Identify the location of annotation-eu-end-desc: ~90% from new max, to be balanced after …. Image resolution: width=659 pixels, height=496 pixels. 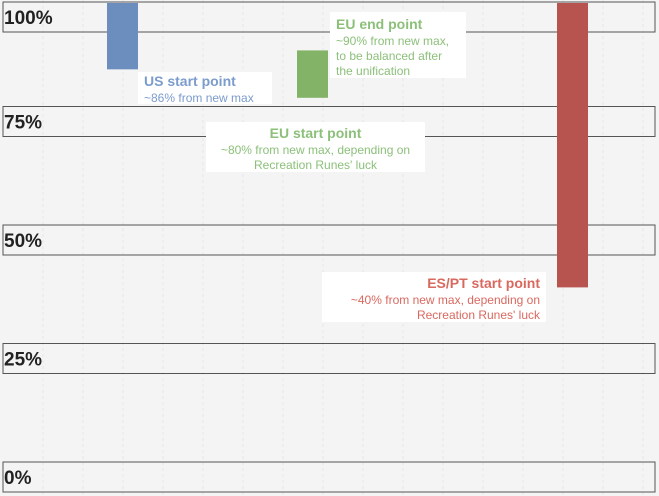
(393, 55).